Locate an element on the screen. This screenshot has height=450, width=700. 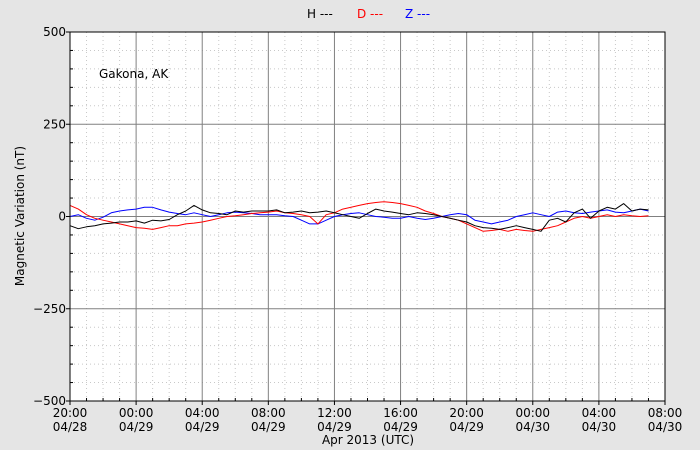
series-layer is located at coordinates (359, 216).